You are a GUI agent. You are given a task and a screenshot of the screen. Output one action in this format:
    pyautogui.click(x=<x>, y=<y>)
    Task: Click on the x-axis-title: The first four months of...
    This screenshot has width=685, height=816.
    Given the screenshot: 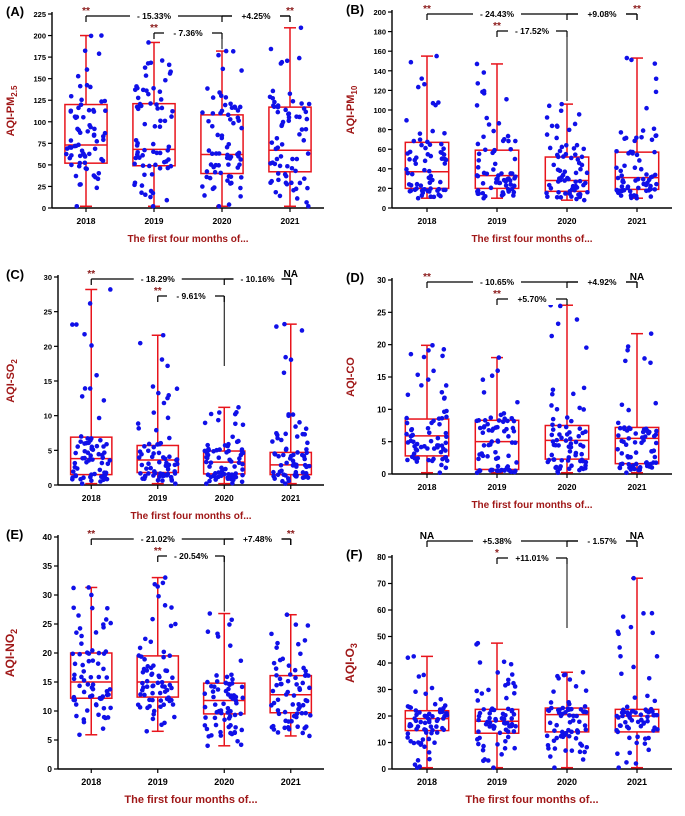 What is the action you would take?
    pyautogui.click(x=187, y=239)
    